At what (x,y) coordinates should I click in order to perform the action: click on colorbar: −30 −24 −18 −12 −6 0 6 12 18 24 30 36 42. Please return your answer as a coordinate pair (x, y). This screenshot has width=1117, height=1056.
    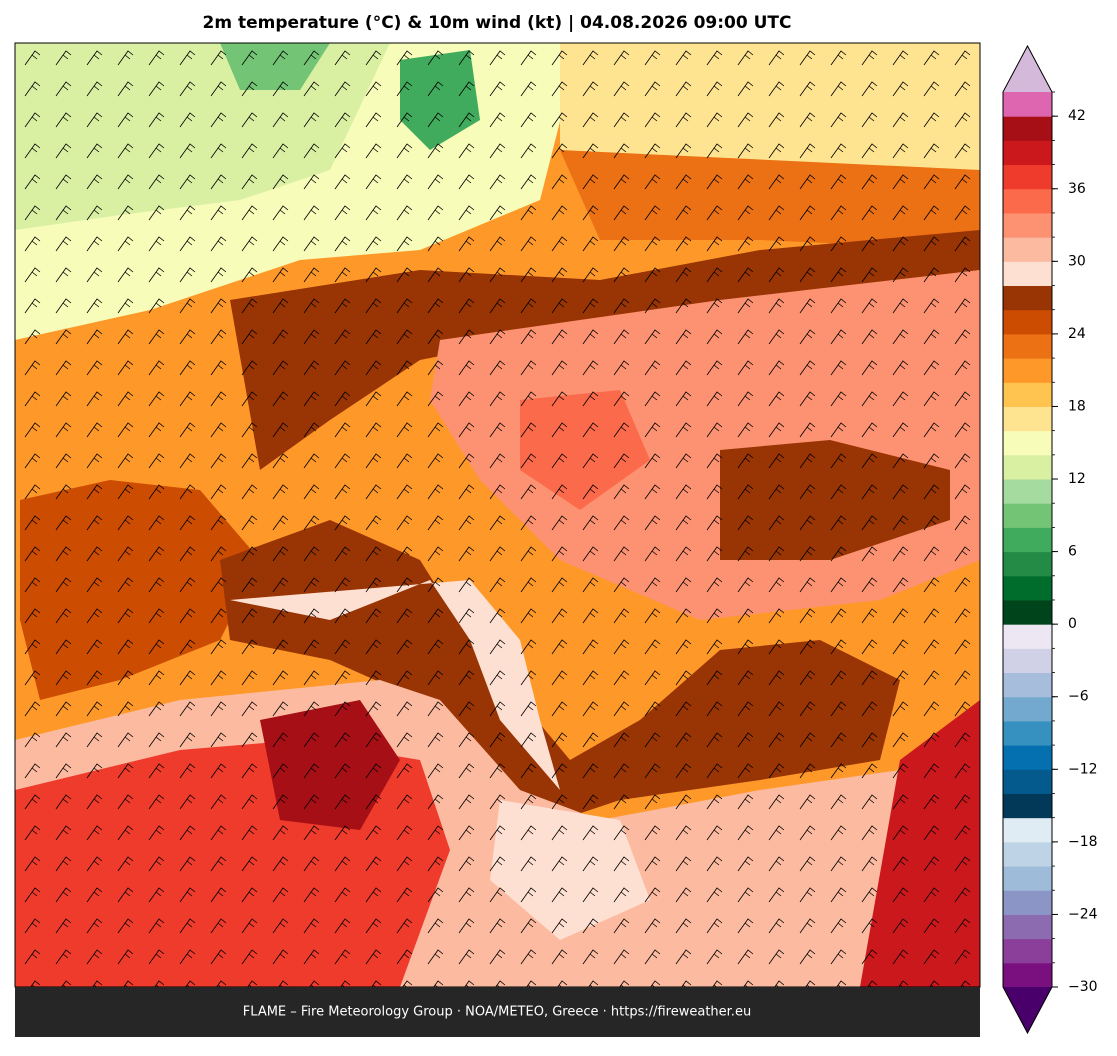
    Looking at the image, I should click on (1050, 539).